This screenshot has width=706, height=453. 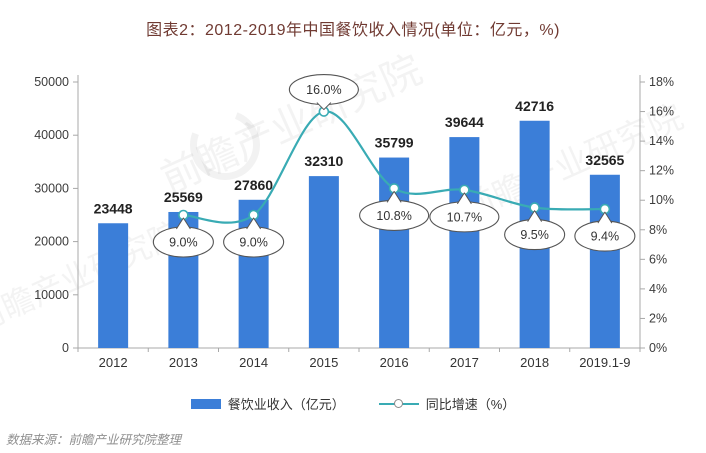 What do you see at coordinates (534, 106) in the screenshot?
I see `bar-value-label: 42716` at bounding box center [534, 106].